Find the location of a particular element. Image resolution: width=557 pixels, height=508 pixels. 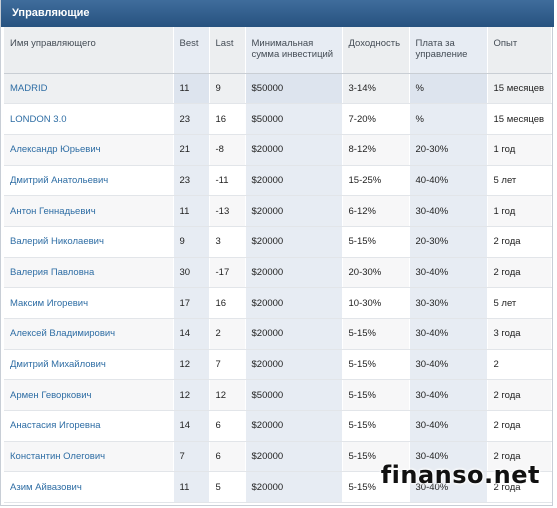

cell-experience: 5 лет is located at coordinates (519, 303).